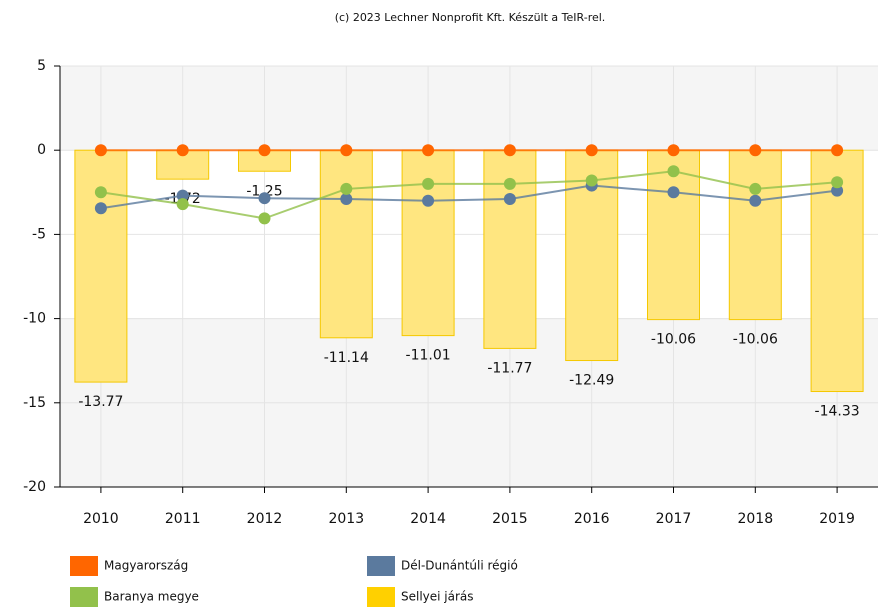 The width and height of the screenshot is (879, 608). I want to click on y-tick-label: -10, so click(34, 319).